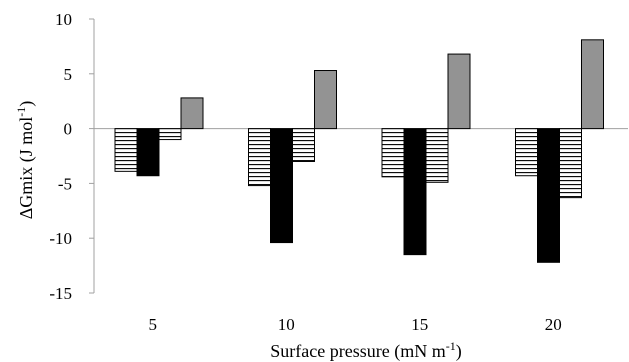 Image resolution: width=629 pixels, height=362 pixels. What do you see at coordinates (153, 324) in the screenshot?
I see `x-tick-label: 5` at bounding box center [153, 324].